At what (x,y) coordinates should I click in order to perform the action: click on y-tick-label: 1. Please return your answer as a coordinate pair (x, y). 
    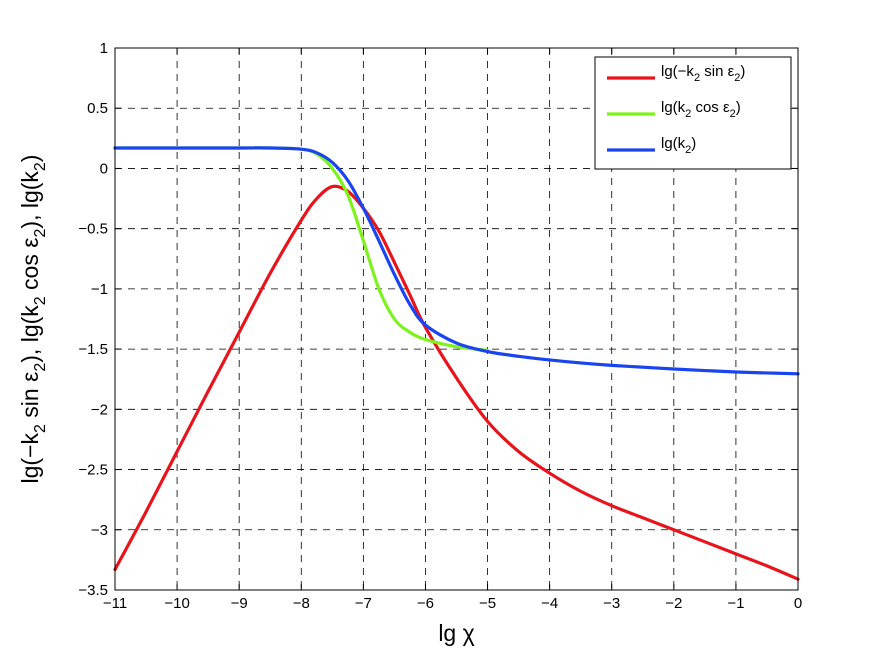
    Looking at the image, I should click on (104, 48).